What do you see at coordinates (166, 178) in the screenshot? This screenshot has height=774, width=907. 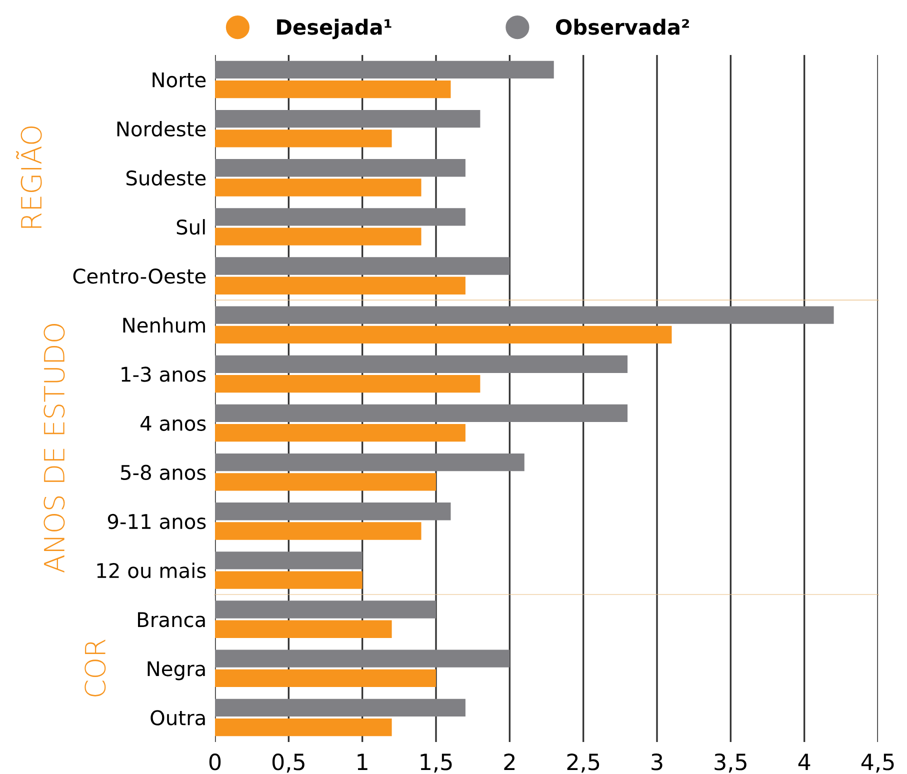 I see `y-tick-label: Sudeste` at bounding box center [166, 178].